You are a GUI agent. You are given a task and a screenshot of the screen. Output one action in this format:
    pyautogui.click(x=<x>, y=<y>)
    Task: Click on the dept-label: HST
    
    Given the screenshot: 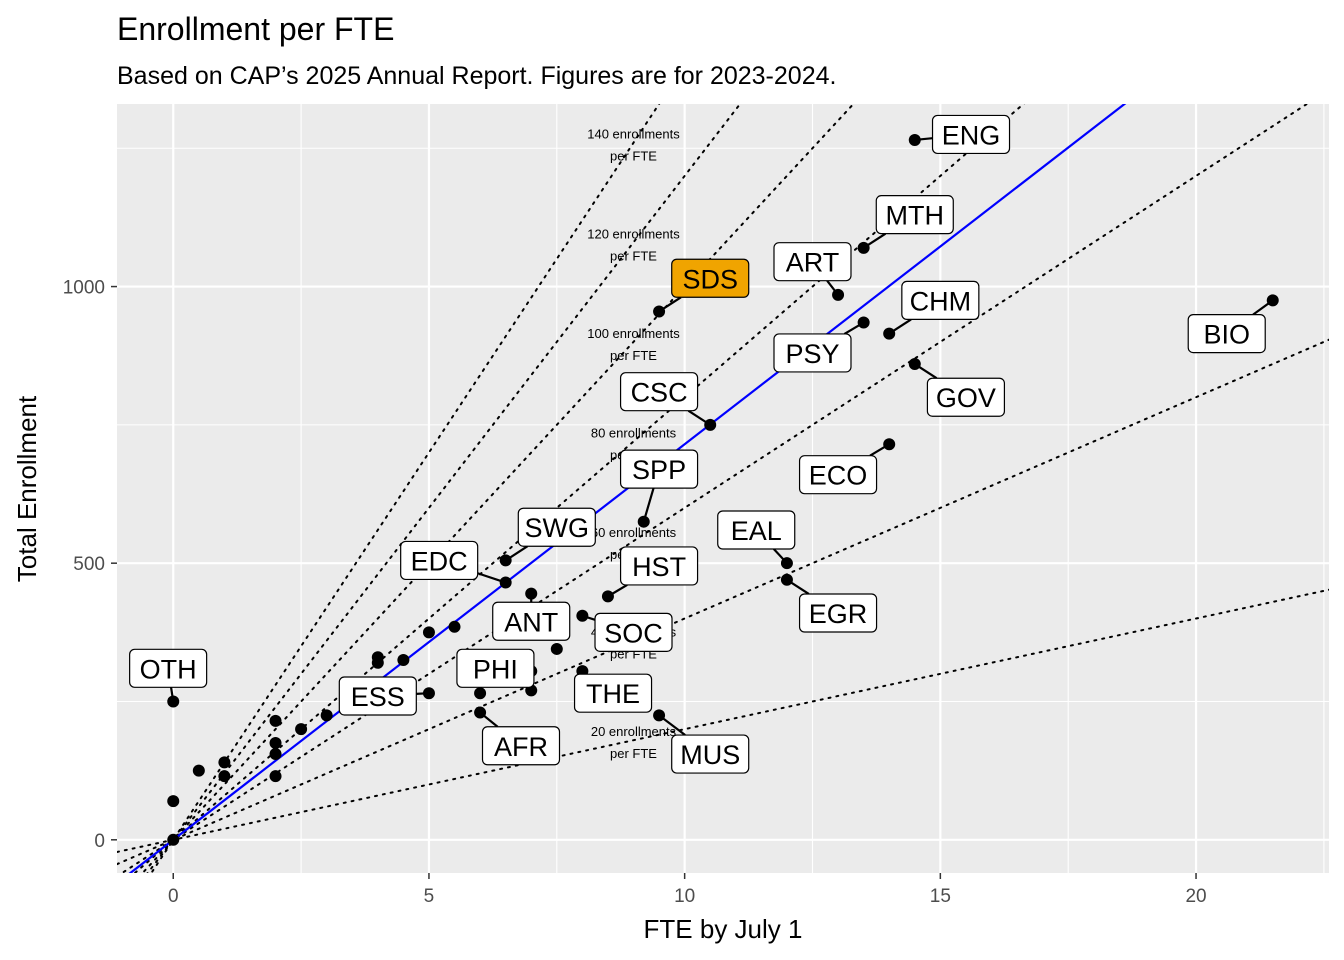 What is the action you would take?
    pyautogui.click(x=659, y=567)
    